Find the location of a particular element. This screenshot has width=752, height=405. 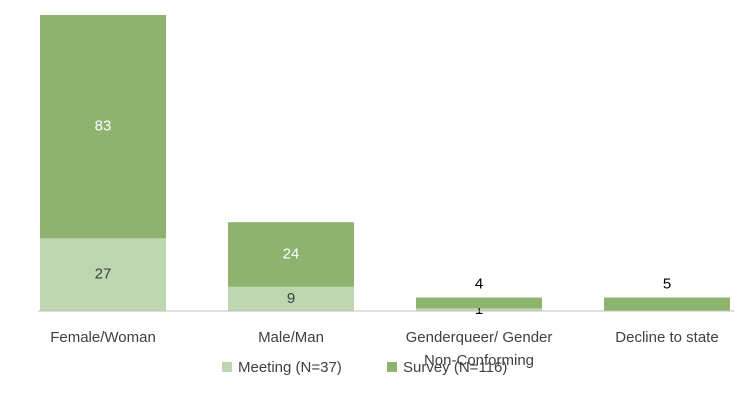

x-tick-label: Genderqueer/ Gender Non-Conforming is located at coordinates (479, 349).